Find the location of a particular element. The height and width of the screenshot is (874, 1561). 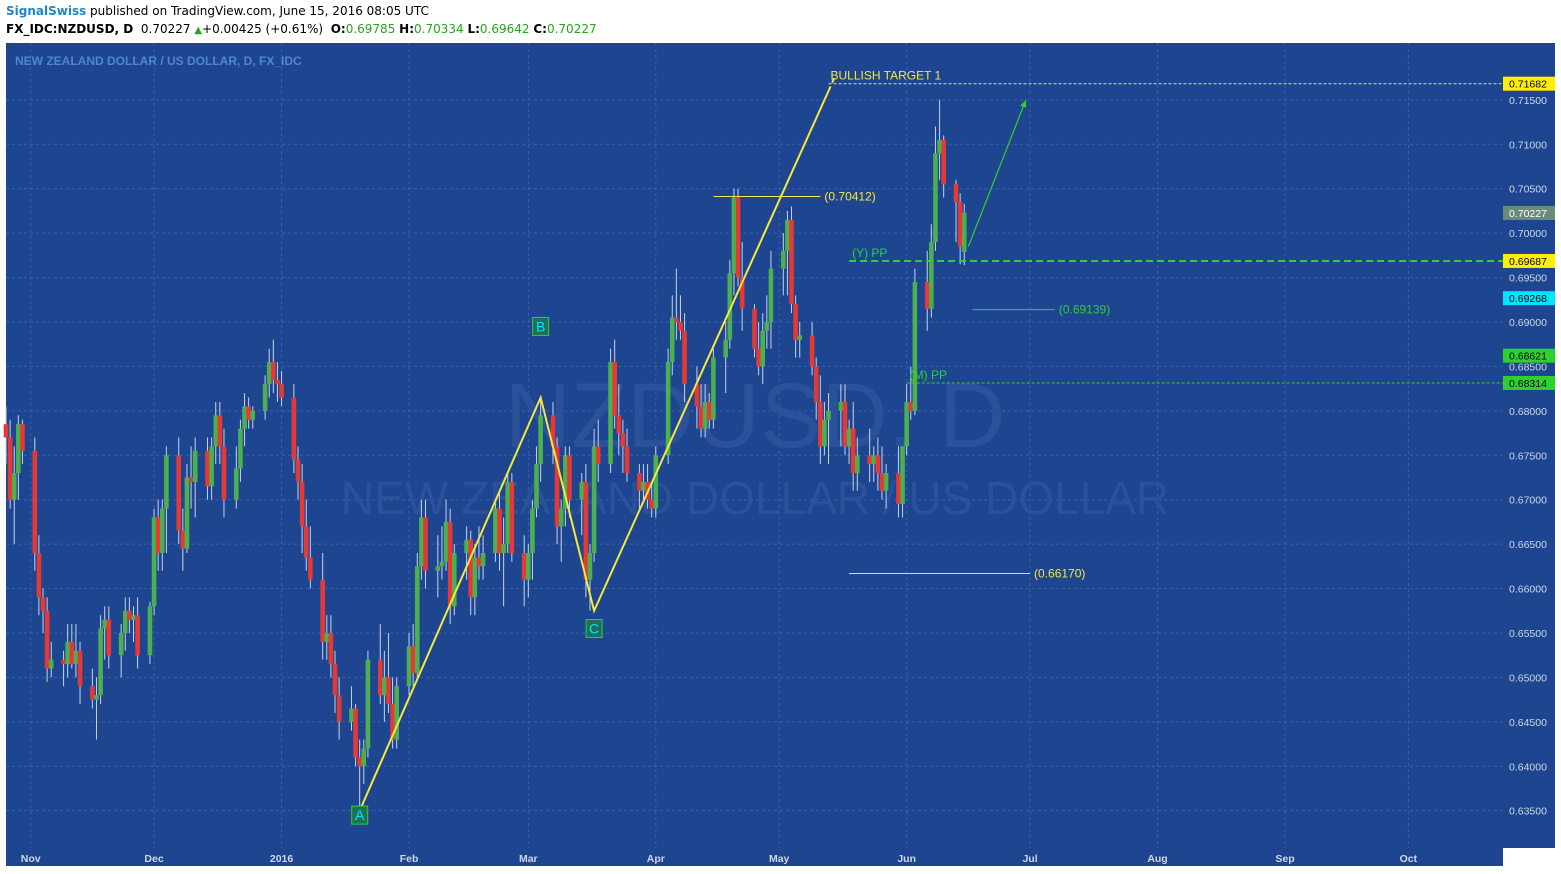

symbol-label: FX_IDC:NZDUSD, D is located at coordinates (70, 29).